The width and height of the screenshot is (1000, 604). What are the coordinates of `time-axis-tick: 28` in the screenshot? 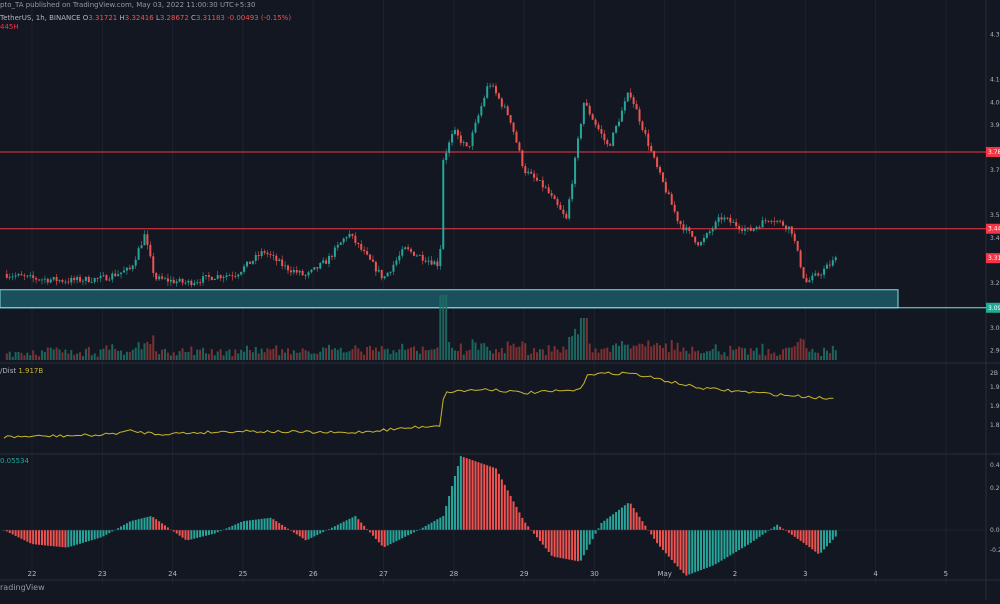 It's located at (453, 574).